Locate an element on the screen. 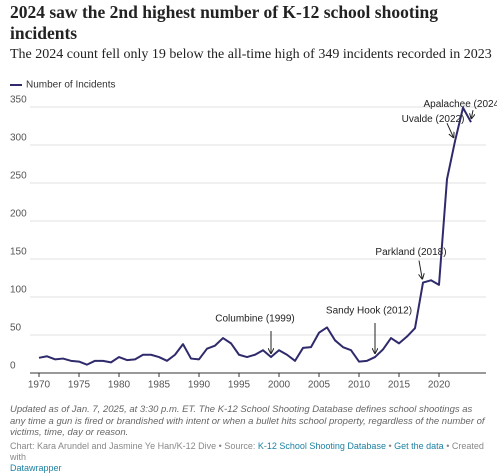 The width and height of the screenshot is (497, 474). y-tick-label: 0 is located at coordinates (13, 366).